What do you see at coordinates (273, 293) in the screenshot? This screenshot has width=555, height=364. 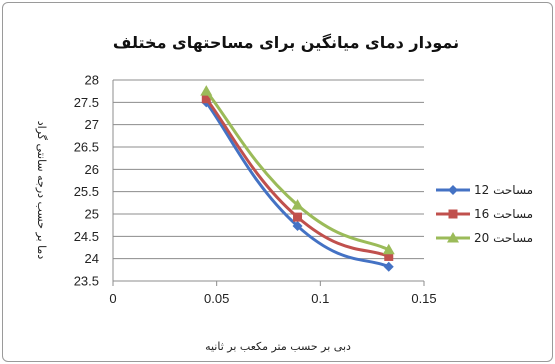 I see `x-axis-ticks: 0 0.05 0.1 0.15` at bounding box center [273, 293].